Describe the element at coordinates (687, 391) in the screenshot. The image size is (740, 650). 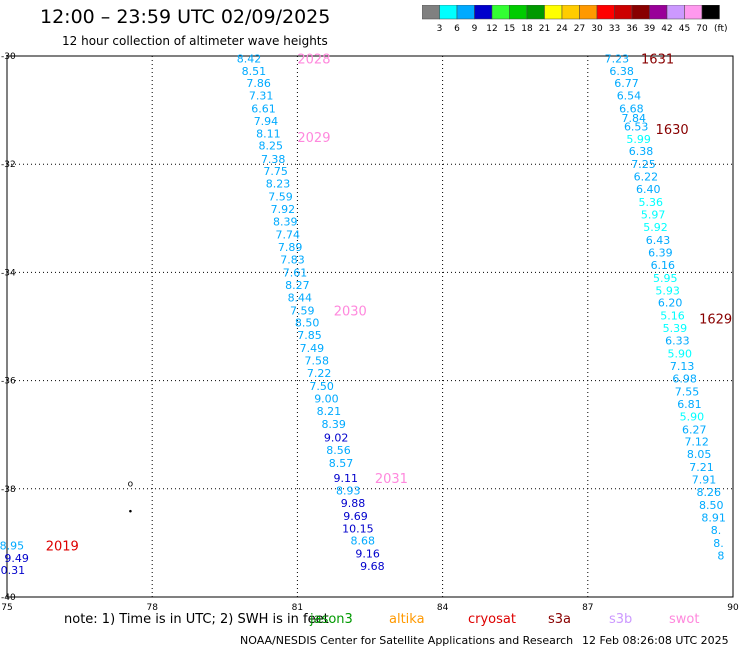
I see `wave-height-value: 7.55` at that location.